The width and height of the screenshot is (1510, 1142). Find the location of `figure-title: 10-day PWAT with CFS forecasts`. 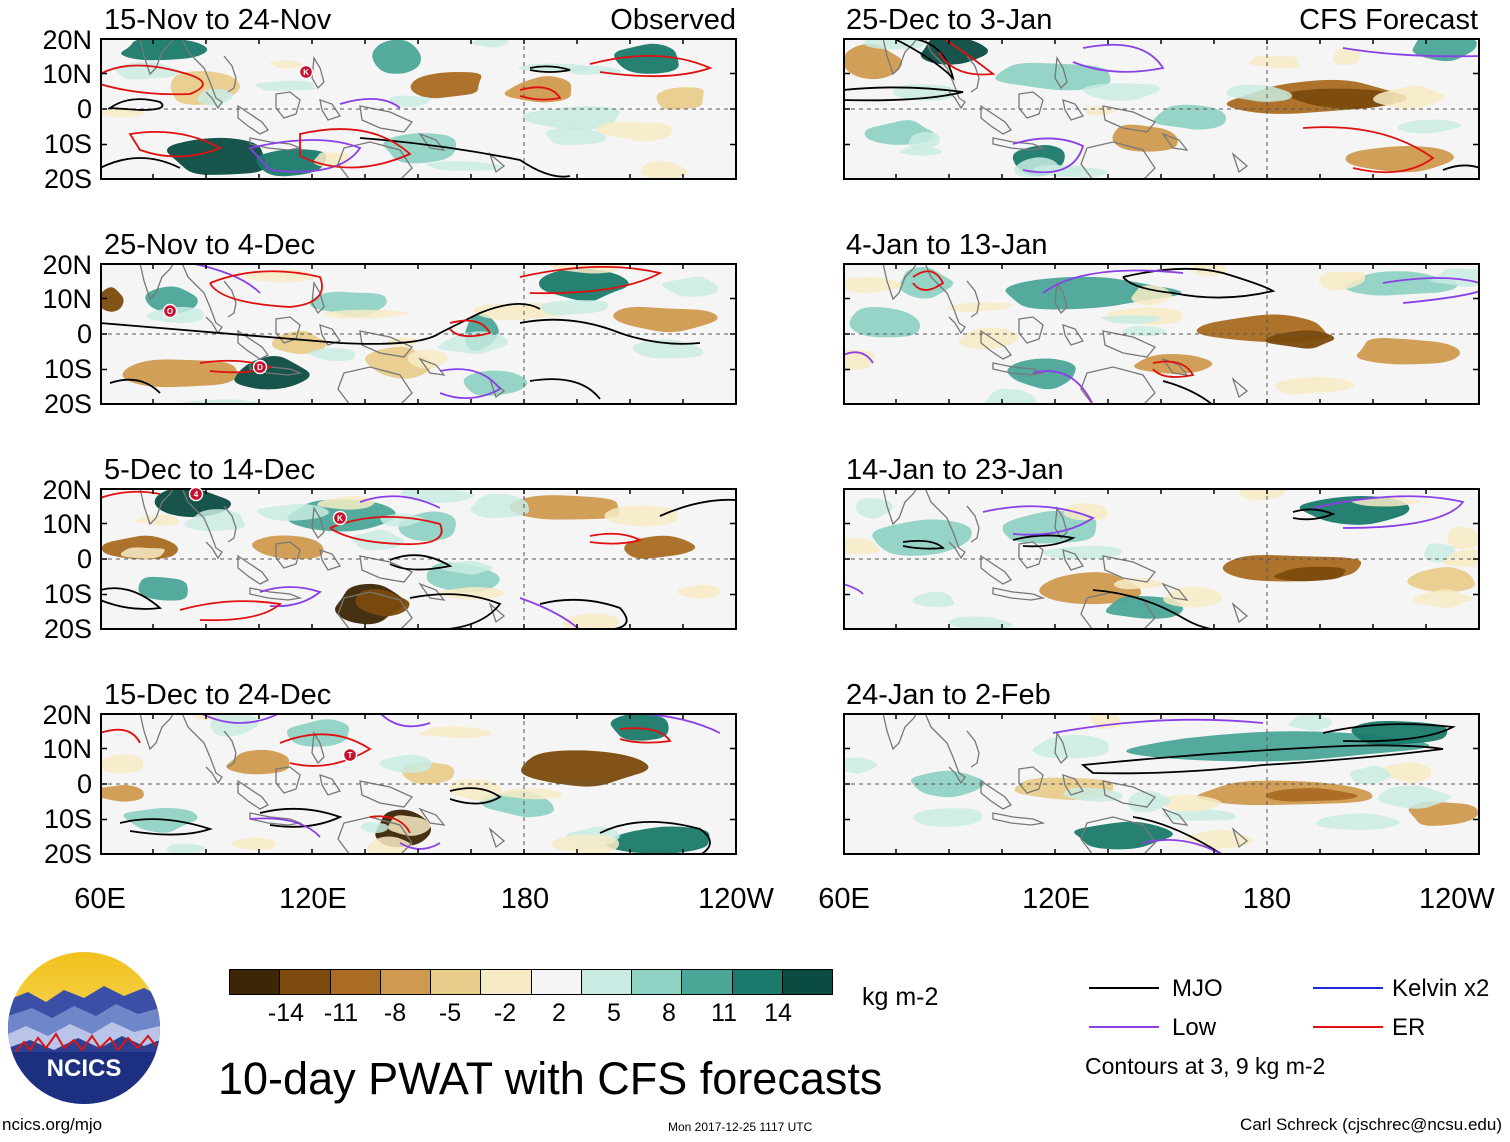

figure-title: 10-day PWAT with CFS forecasts is located at coordinates (550, 1078).